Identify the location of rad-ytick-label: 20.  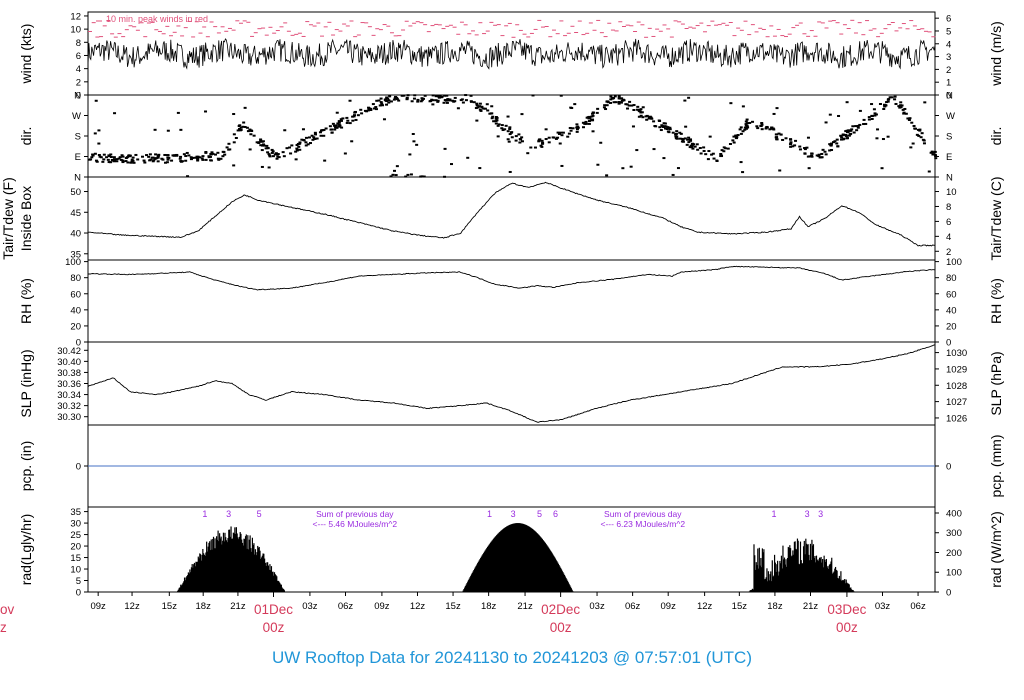
(75, 547).